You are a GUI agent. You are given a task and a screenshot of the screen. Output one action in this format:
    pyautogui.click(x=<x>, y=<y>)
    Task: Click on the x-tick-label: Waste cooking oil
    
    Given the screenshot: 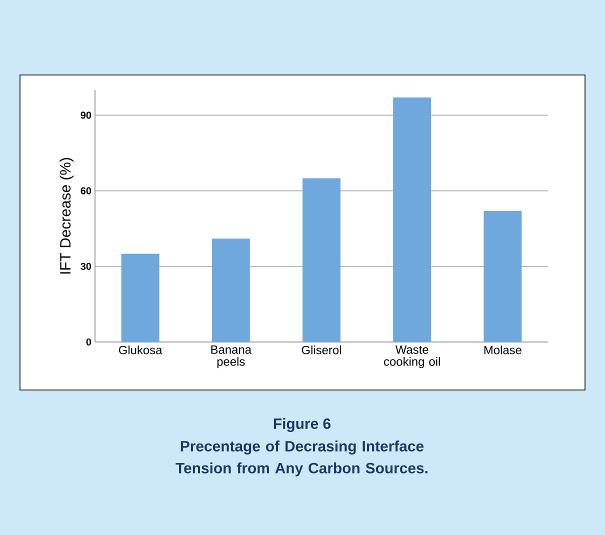 What is the action you would take?
    pyautogui.click(x=412, y=357)
    